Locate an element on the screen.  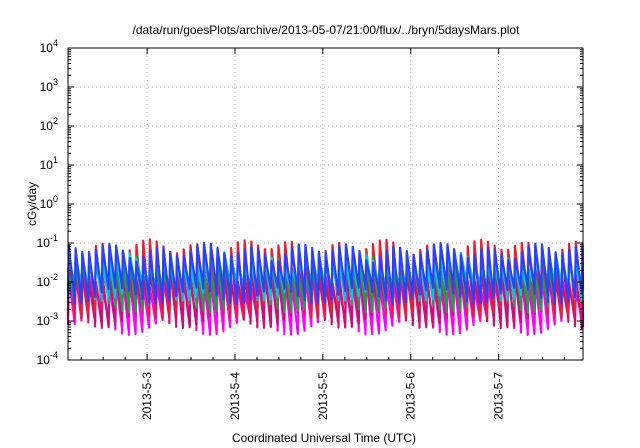
y-tick-label: 10⁰ is located at coordinates (49, 202).